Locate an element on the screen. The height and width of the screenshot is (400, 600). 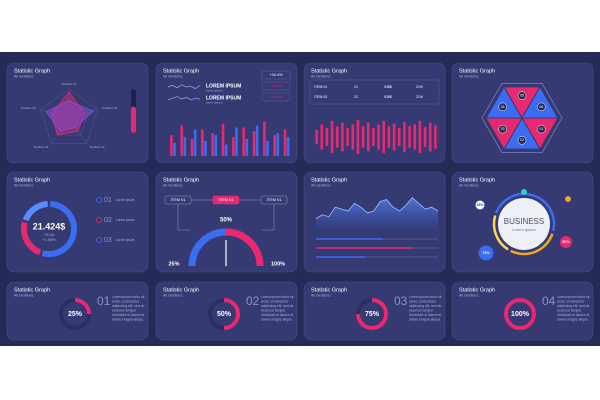
hex-label: 02 is located at coordinates (522, 140).